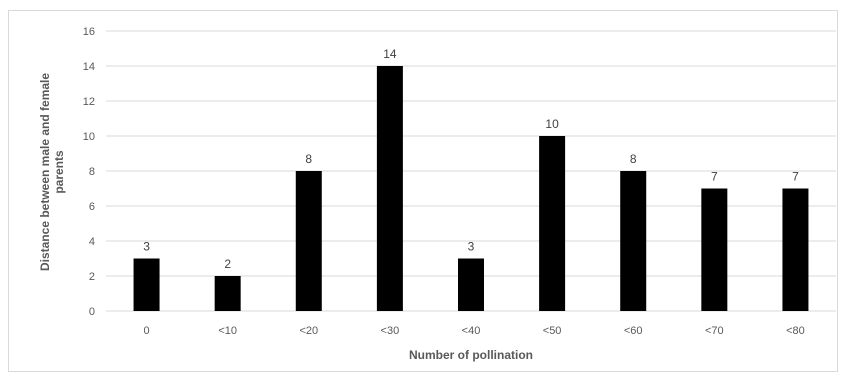  I want to click on y-axis-tick-labels: 0 2 4 6 8 10 12 14 16, so click(89, 172).